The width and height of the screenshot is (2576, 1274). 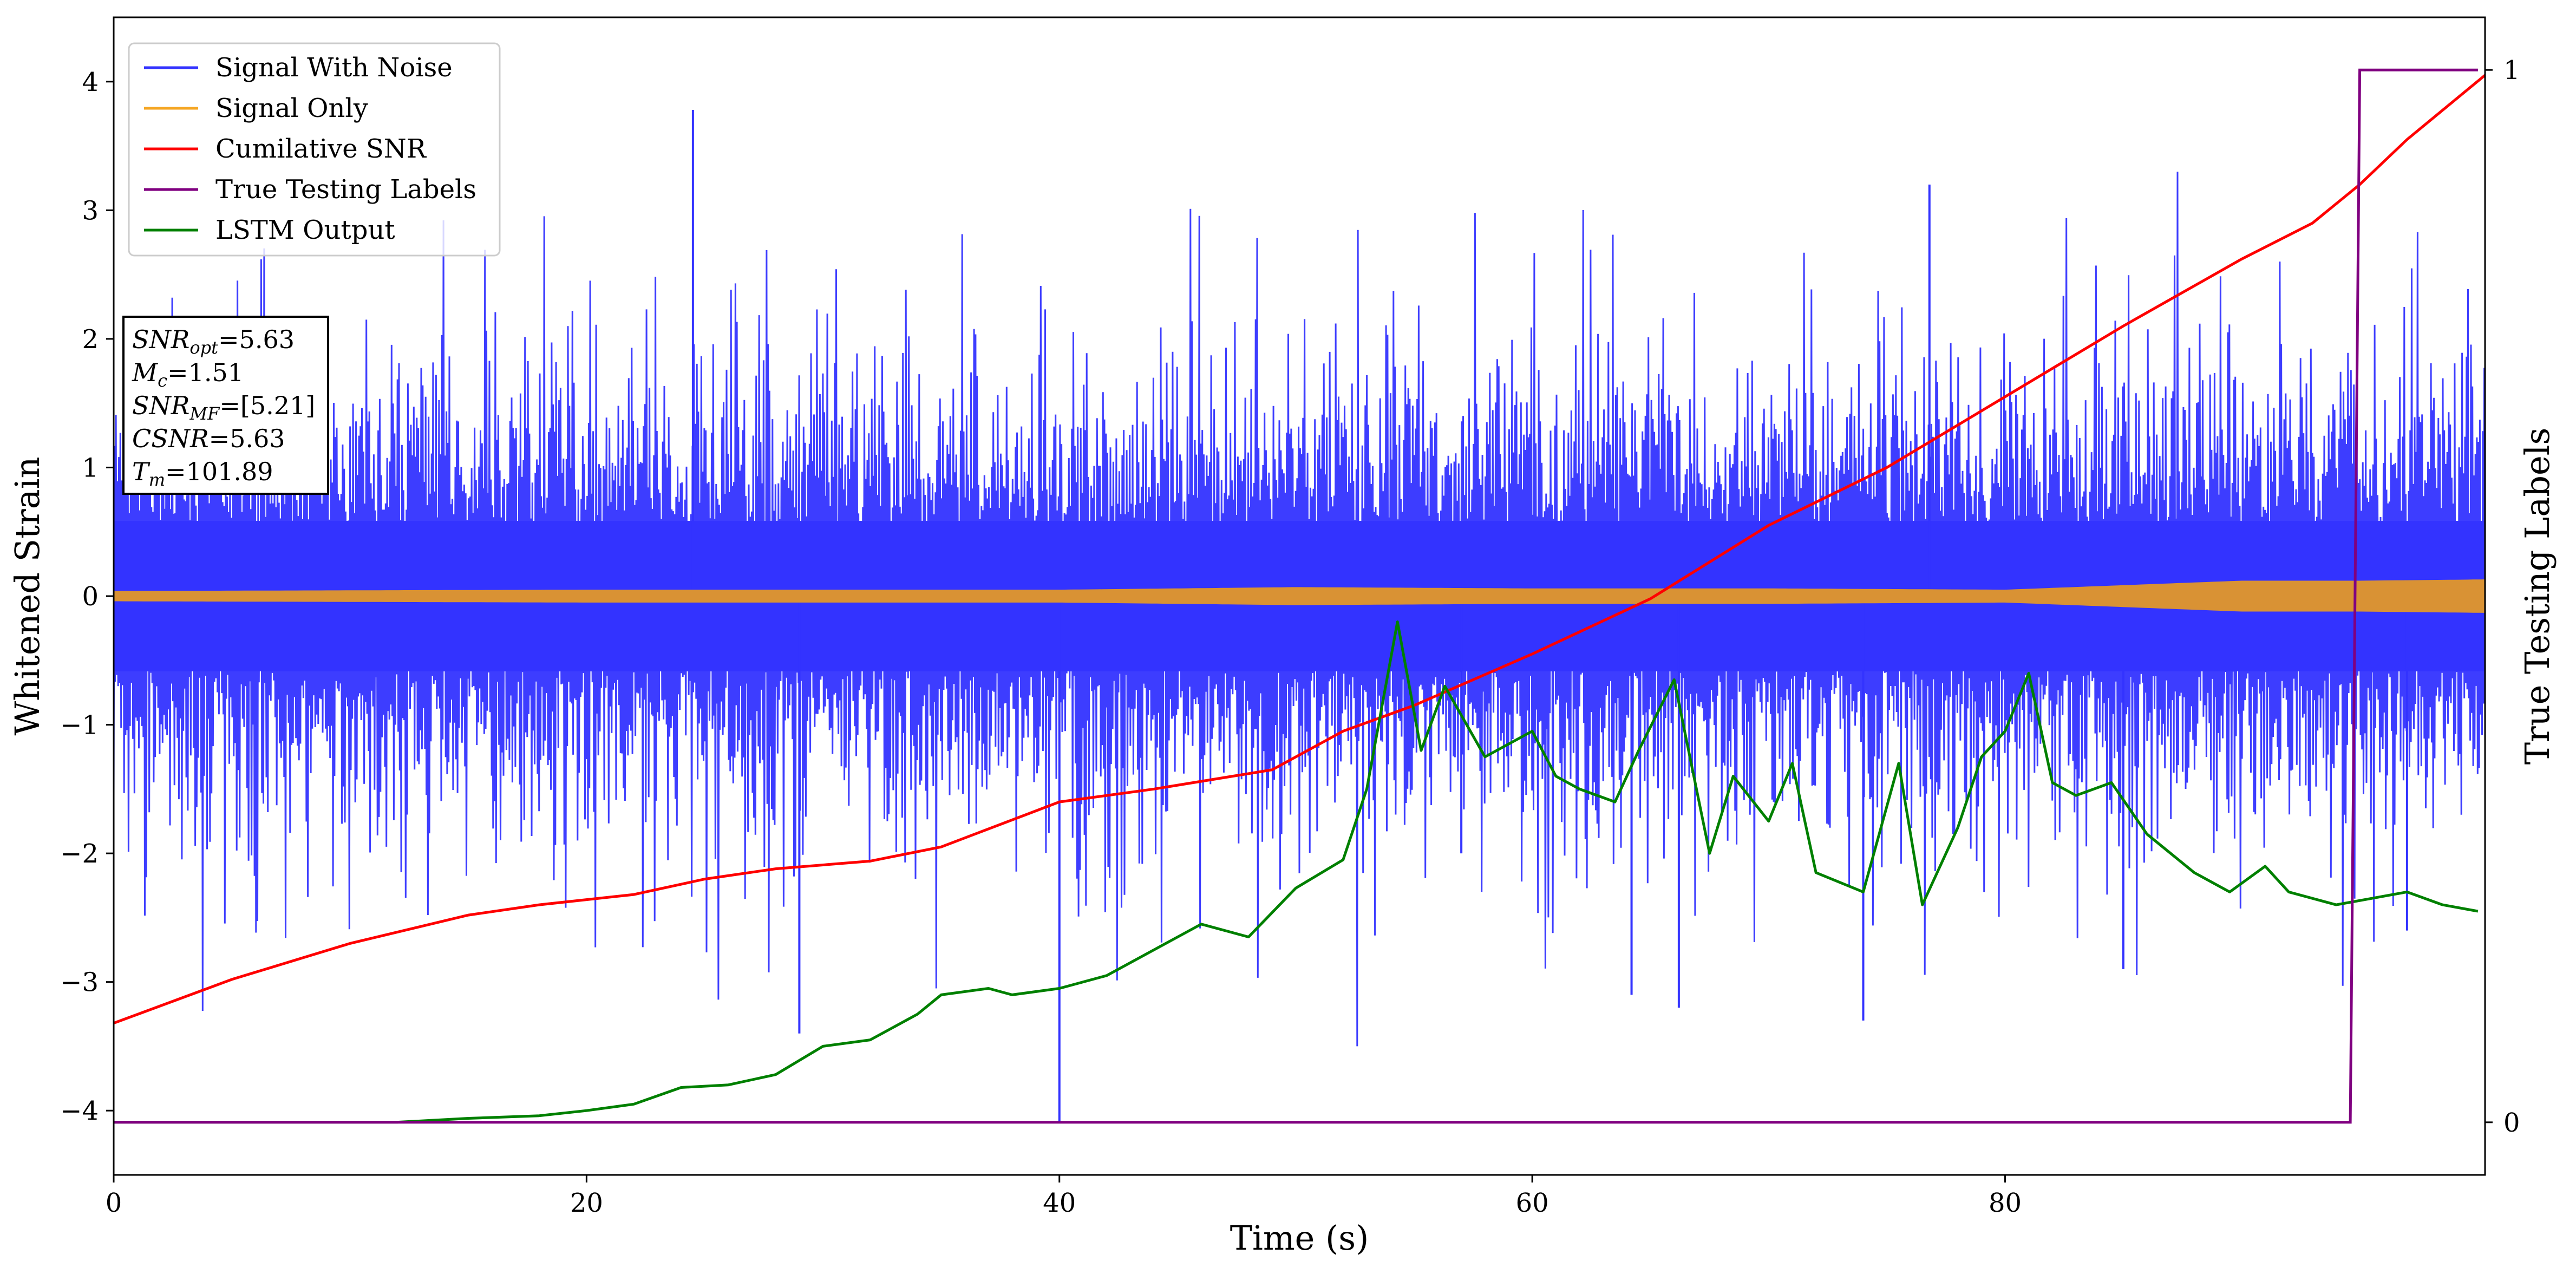 I want to click on y-tick-label: 2, so click(x=90, y=339).